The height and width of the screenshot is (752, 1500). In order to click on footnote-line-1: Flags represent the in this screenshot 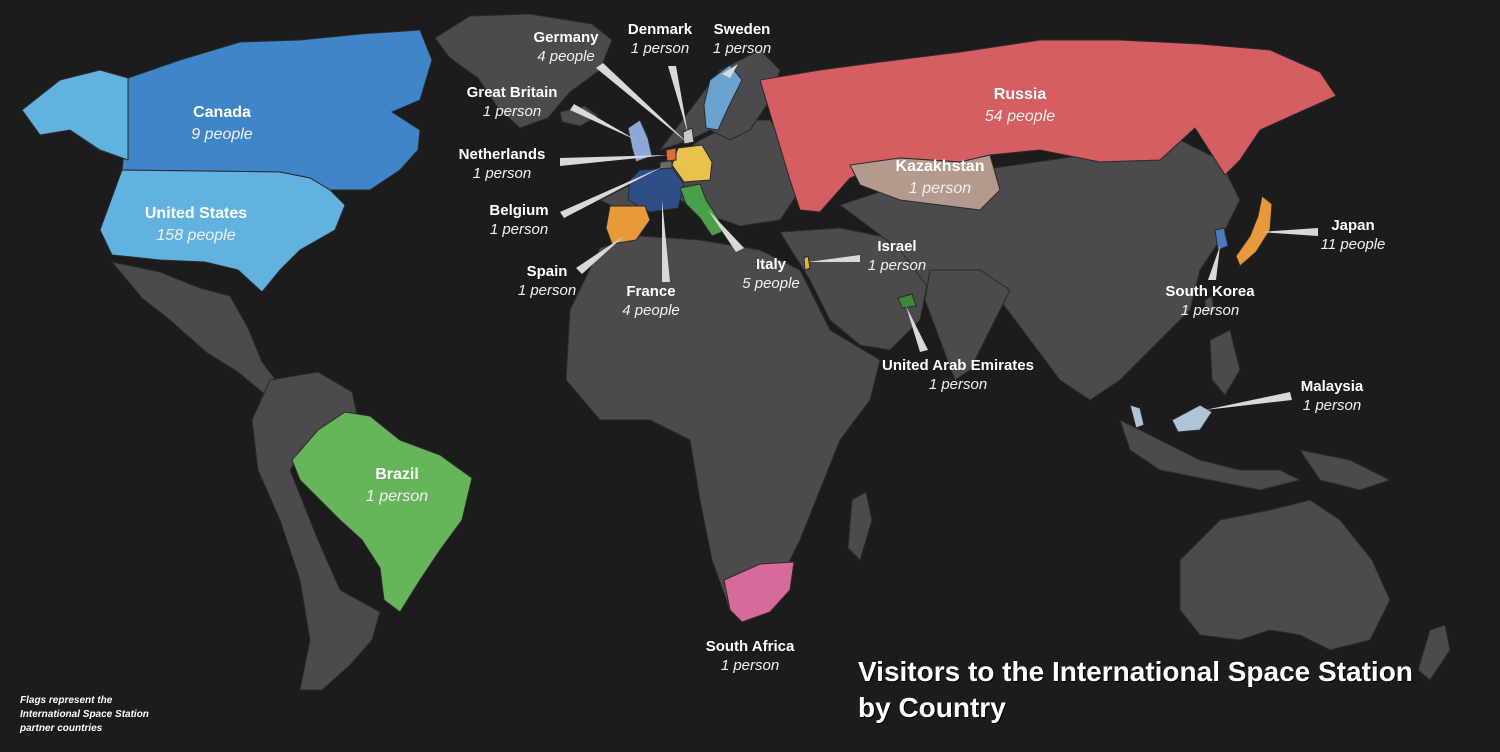, I will do `click(66, 700)`.